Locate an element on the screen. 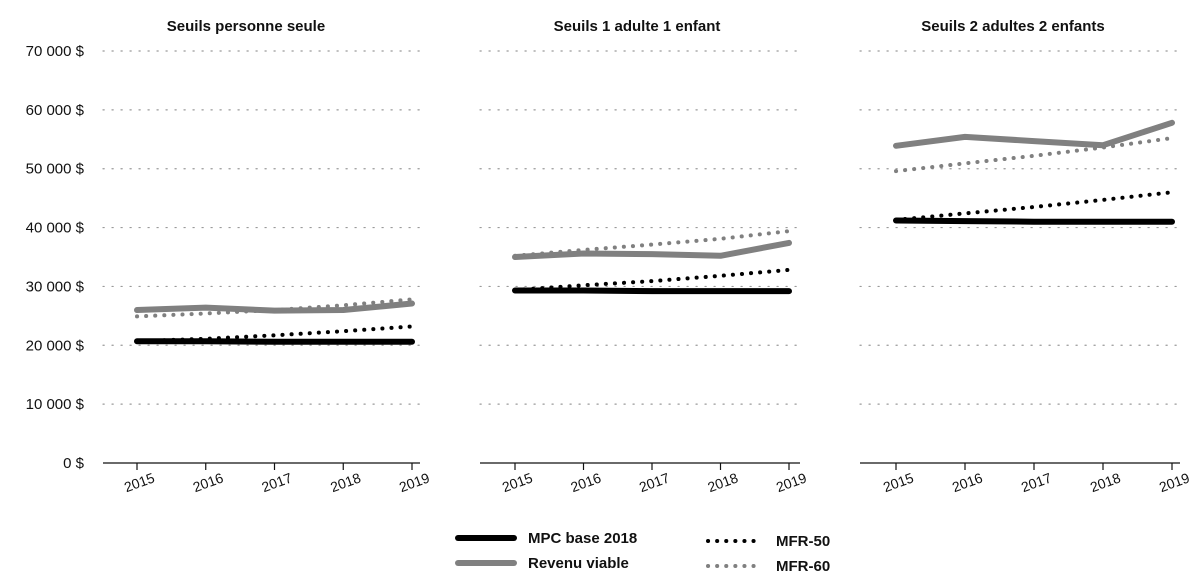  y-tick-label: 40 000 $ is located at coordinates (55, 228).